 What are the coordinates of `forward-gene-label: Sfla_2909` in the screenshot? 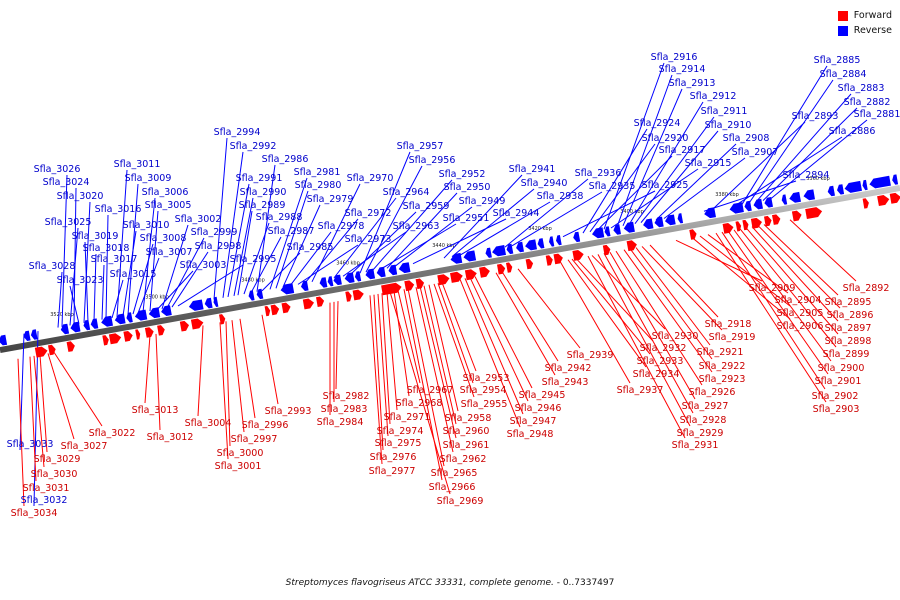 It's located at (772, 288).